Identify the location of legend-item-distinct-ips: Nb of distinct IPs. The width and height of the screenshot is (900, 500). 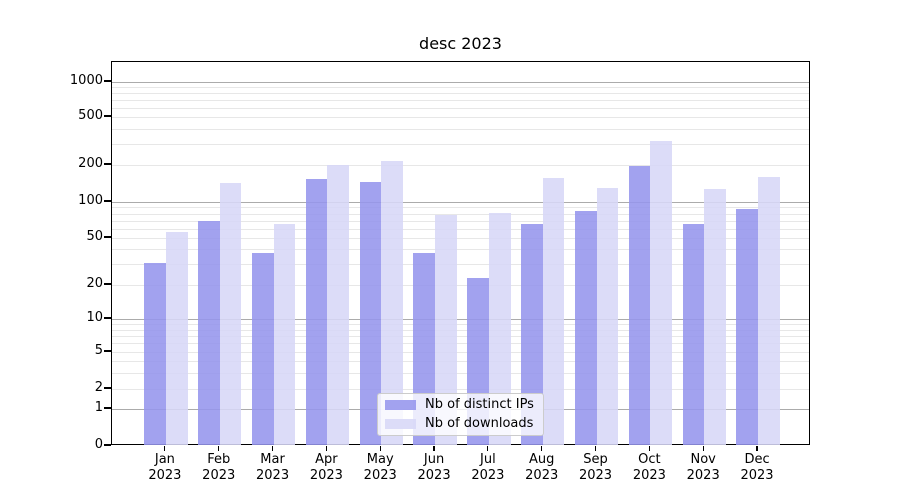
(460, 405).